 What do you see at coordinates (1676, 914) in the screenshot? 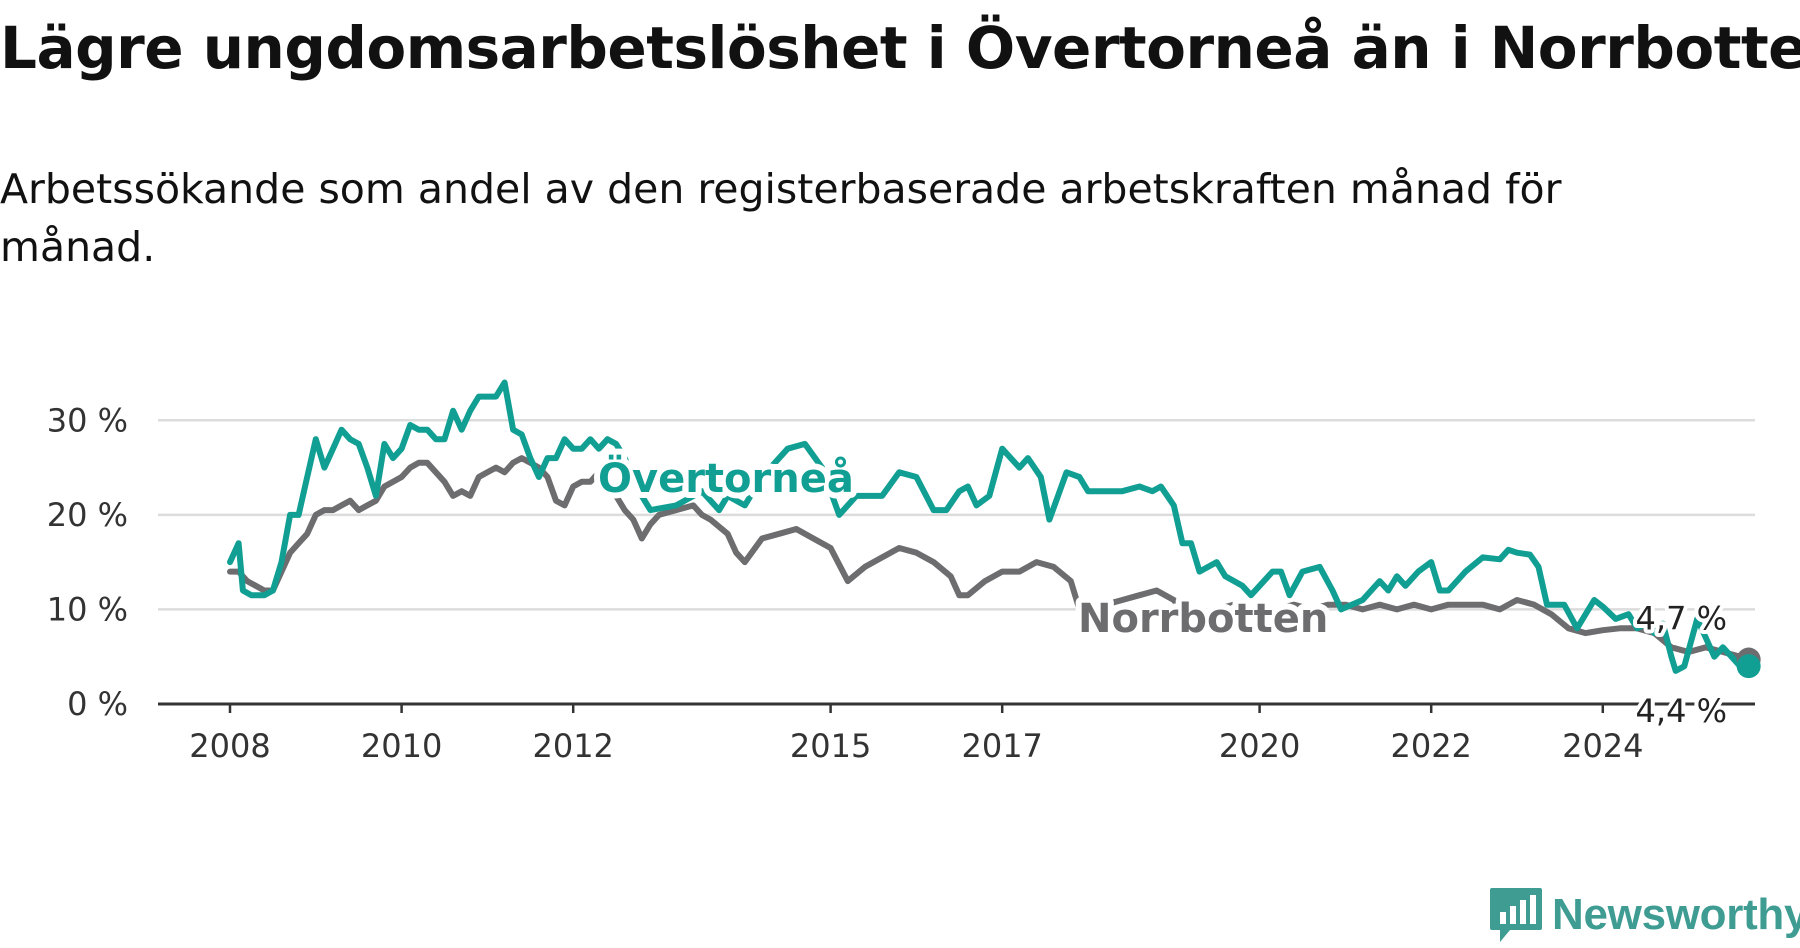
I see `logo-text: Newsworthy` at bounding box center [1676, 914].